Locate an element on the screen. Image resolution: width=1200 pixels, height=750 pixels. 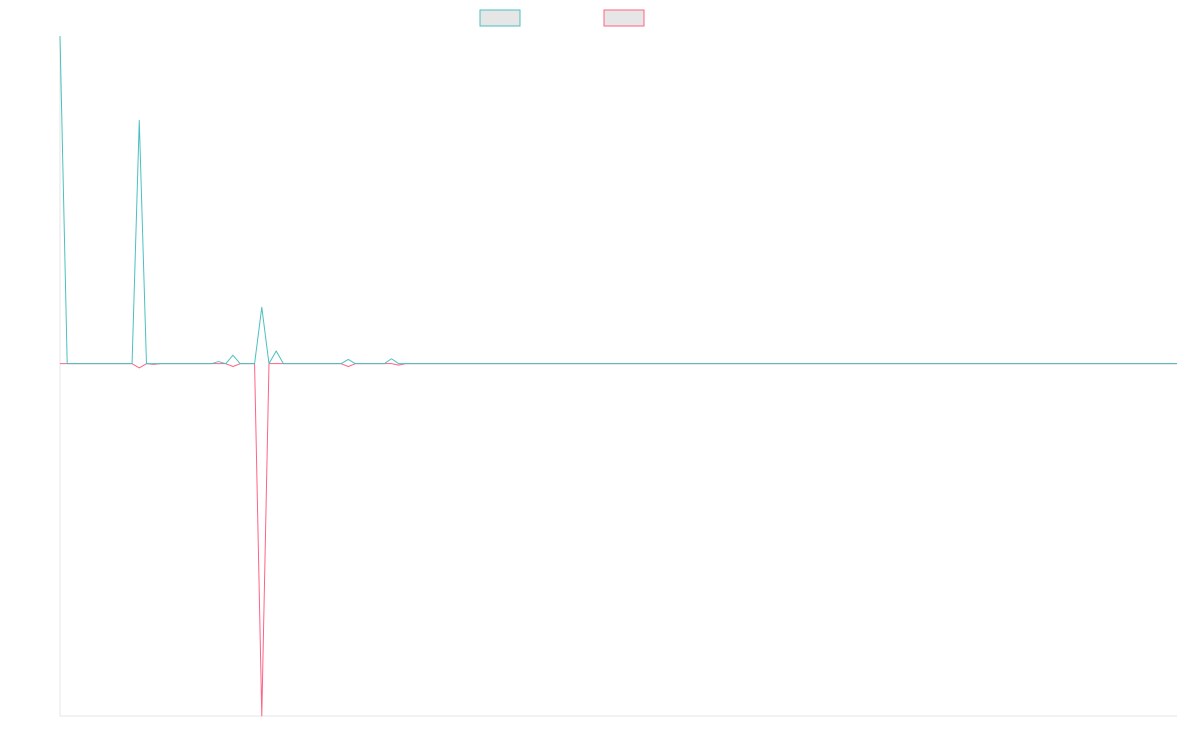
legend is located at coordinates (562, 18).